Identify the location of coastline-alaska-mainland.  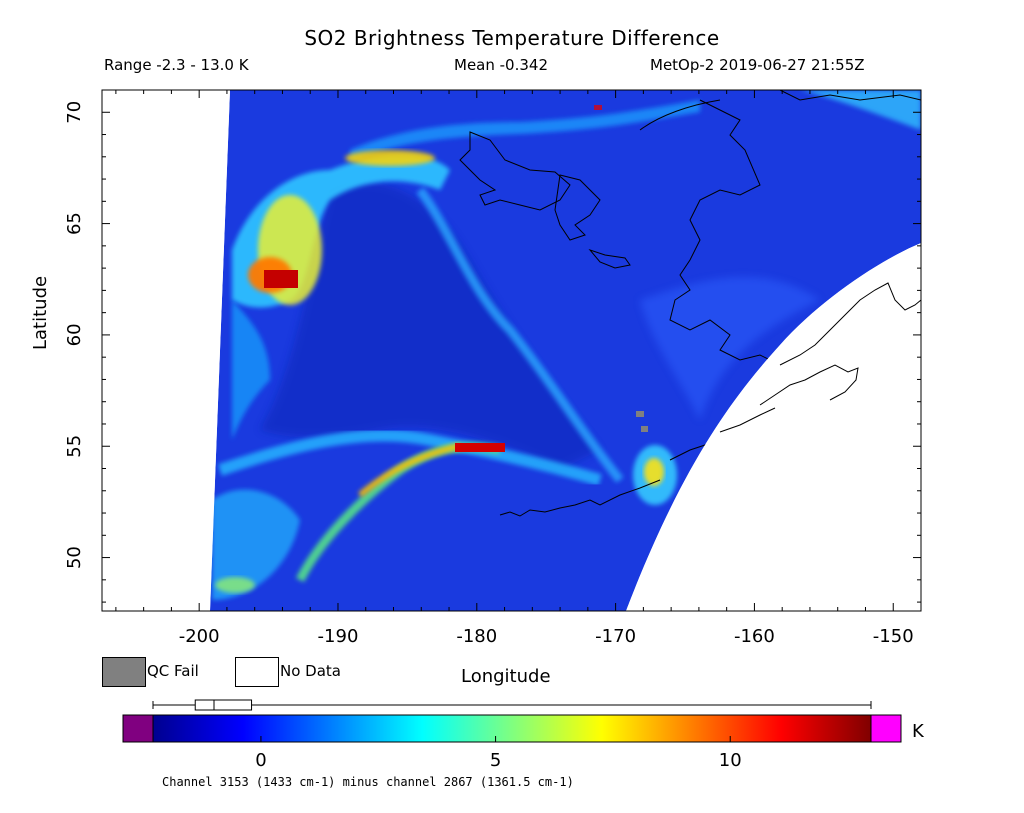
(820, 357).